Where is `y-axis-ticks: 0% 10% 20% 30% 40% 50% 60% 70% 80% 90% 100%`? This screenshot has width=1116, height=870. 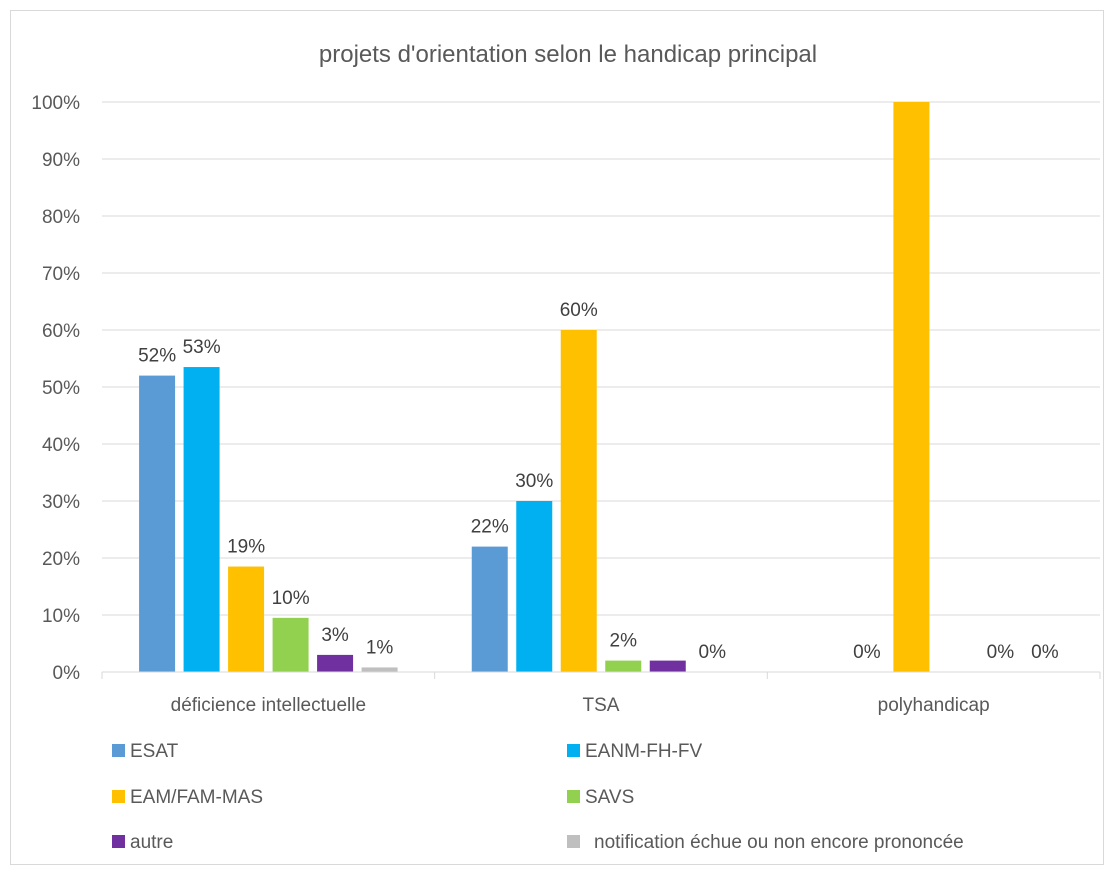
y-axis-ticks: 0% 10% 20% 30% 40% 50% 60% 70% 80% 90% 100% is located at coordinates (55, 388).